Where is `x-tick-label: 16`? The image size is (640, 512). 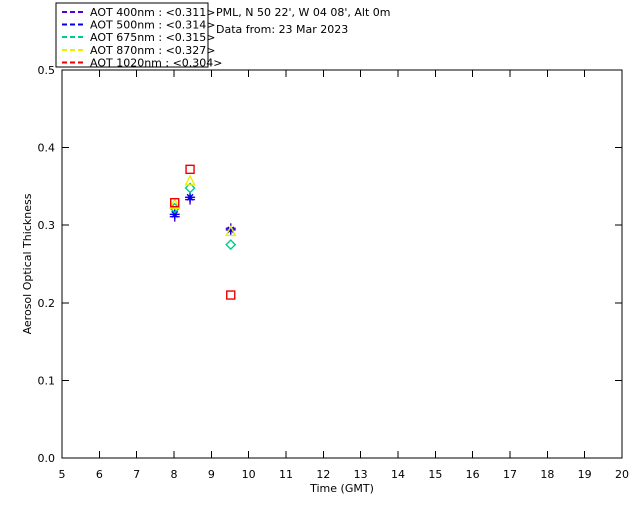 x-tick-label: 16 is located at coordinates (473, 474).